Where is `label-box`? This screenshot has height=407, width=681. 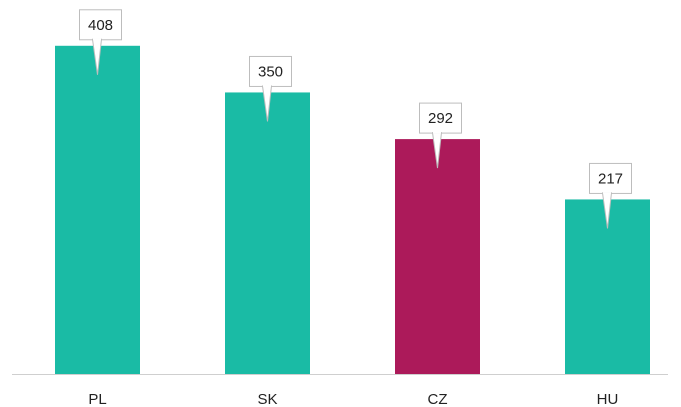 label-box is located at coordinates (440, 118).